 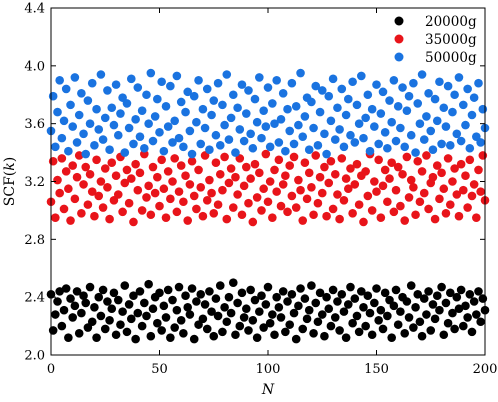 What do you see at coordinates (451, 40) in the screenshot?
I see `legend-label-2: 35000g` at bounding box center [451, 40].